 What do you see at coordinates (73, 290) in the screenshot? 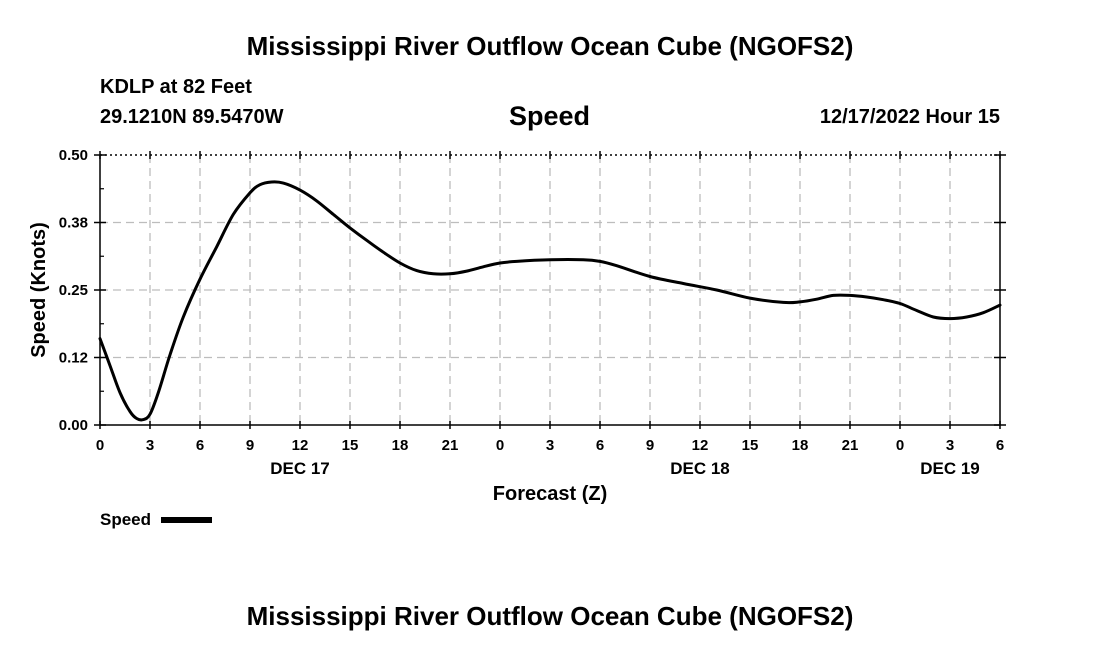
I see `y-tick-label: 0.25` at bounding box center [73, 290].